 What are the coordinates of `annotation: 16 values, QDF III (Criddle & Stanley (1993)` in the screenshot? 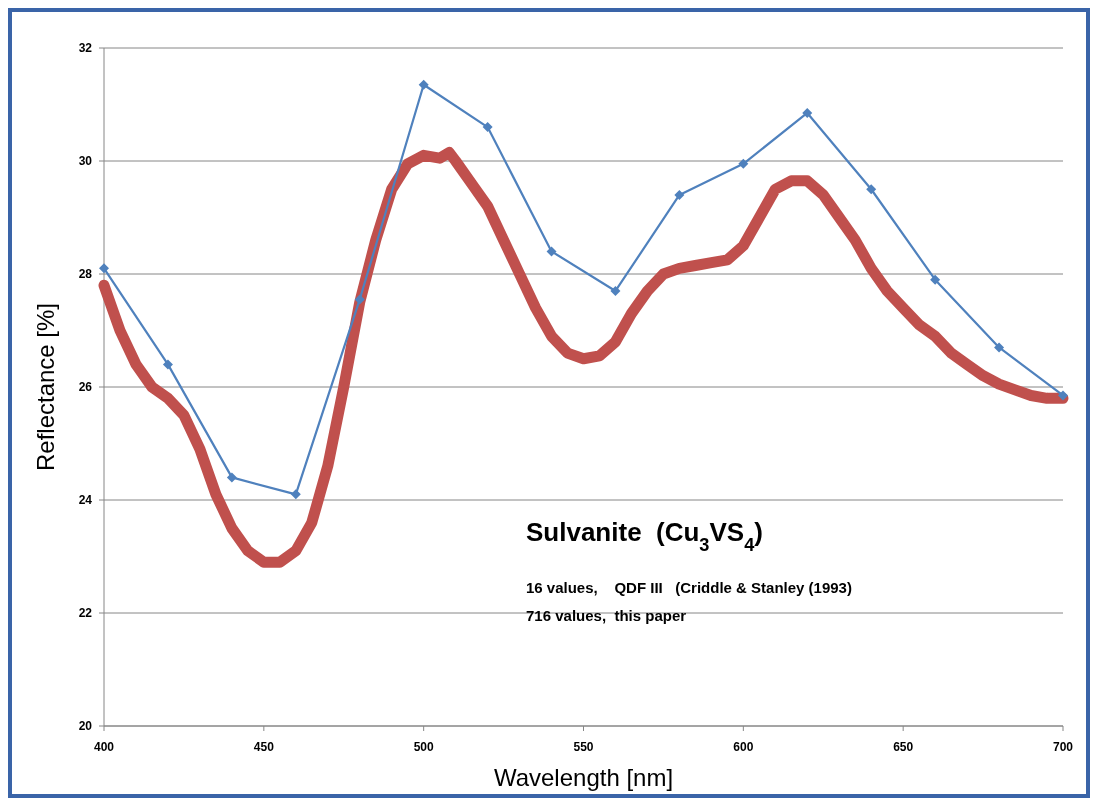 It's located at (689, 587).